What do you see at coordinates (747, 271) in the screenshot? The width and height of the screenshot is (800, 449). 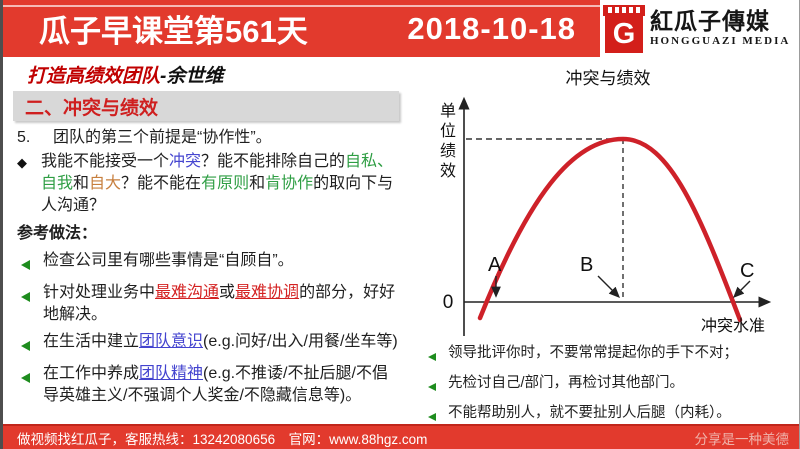 I see `point-label-c: C` at bounding box center [747, 271].